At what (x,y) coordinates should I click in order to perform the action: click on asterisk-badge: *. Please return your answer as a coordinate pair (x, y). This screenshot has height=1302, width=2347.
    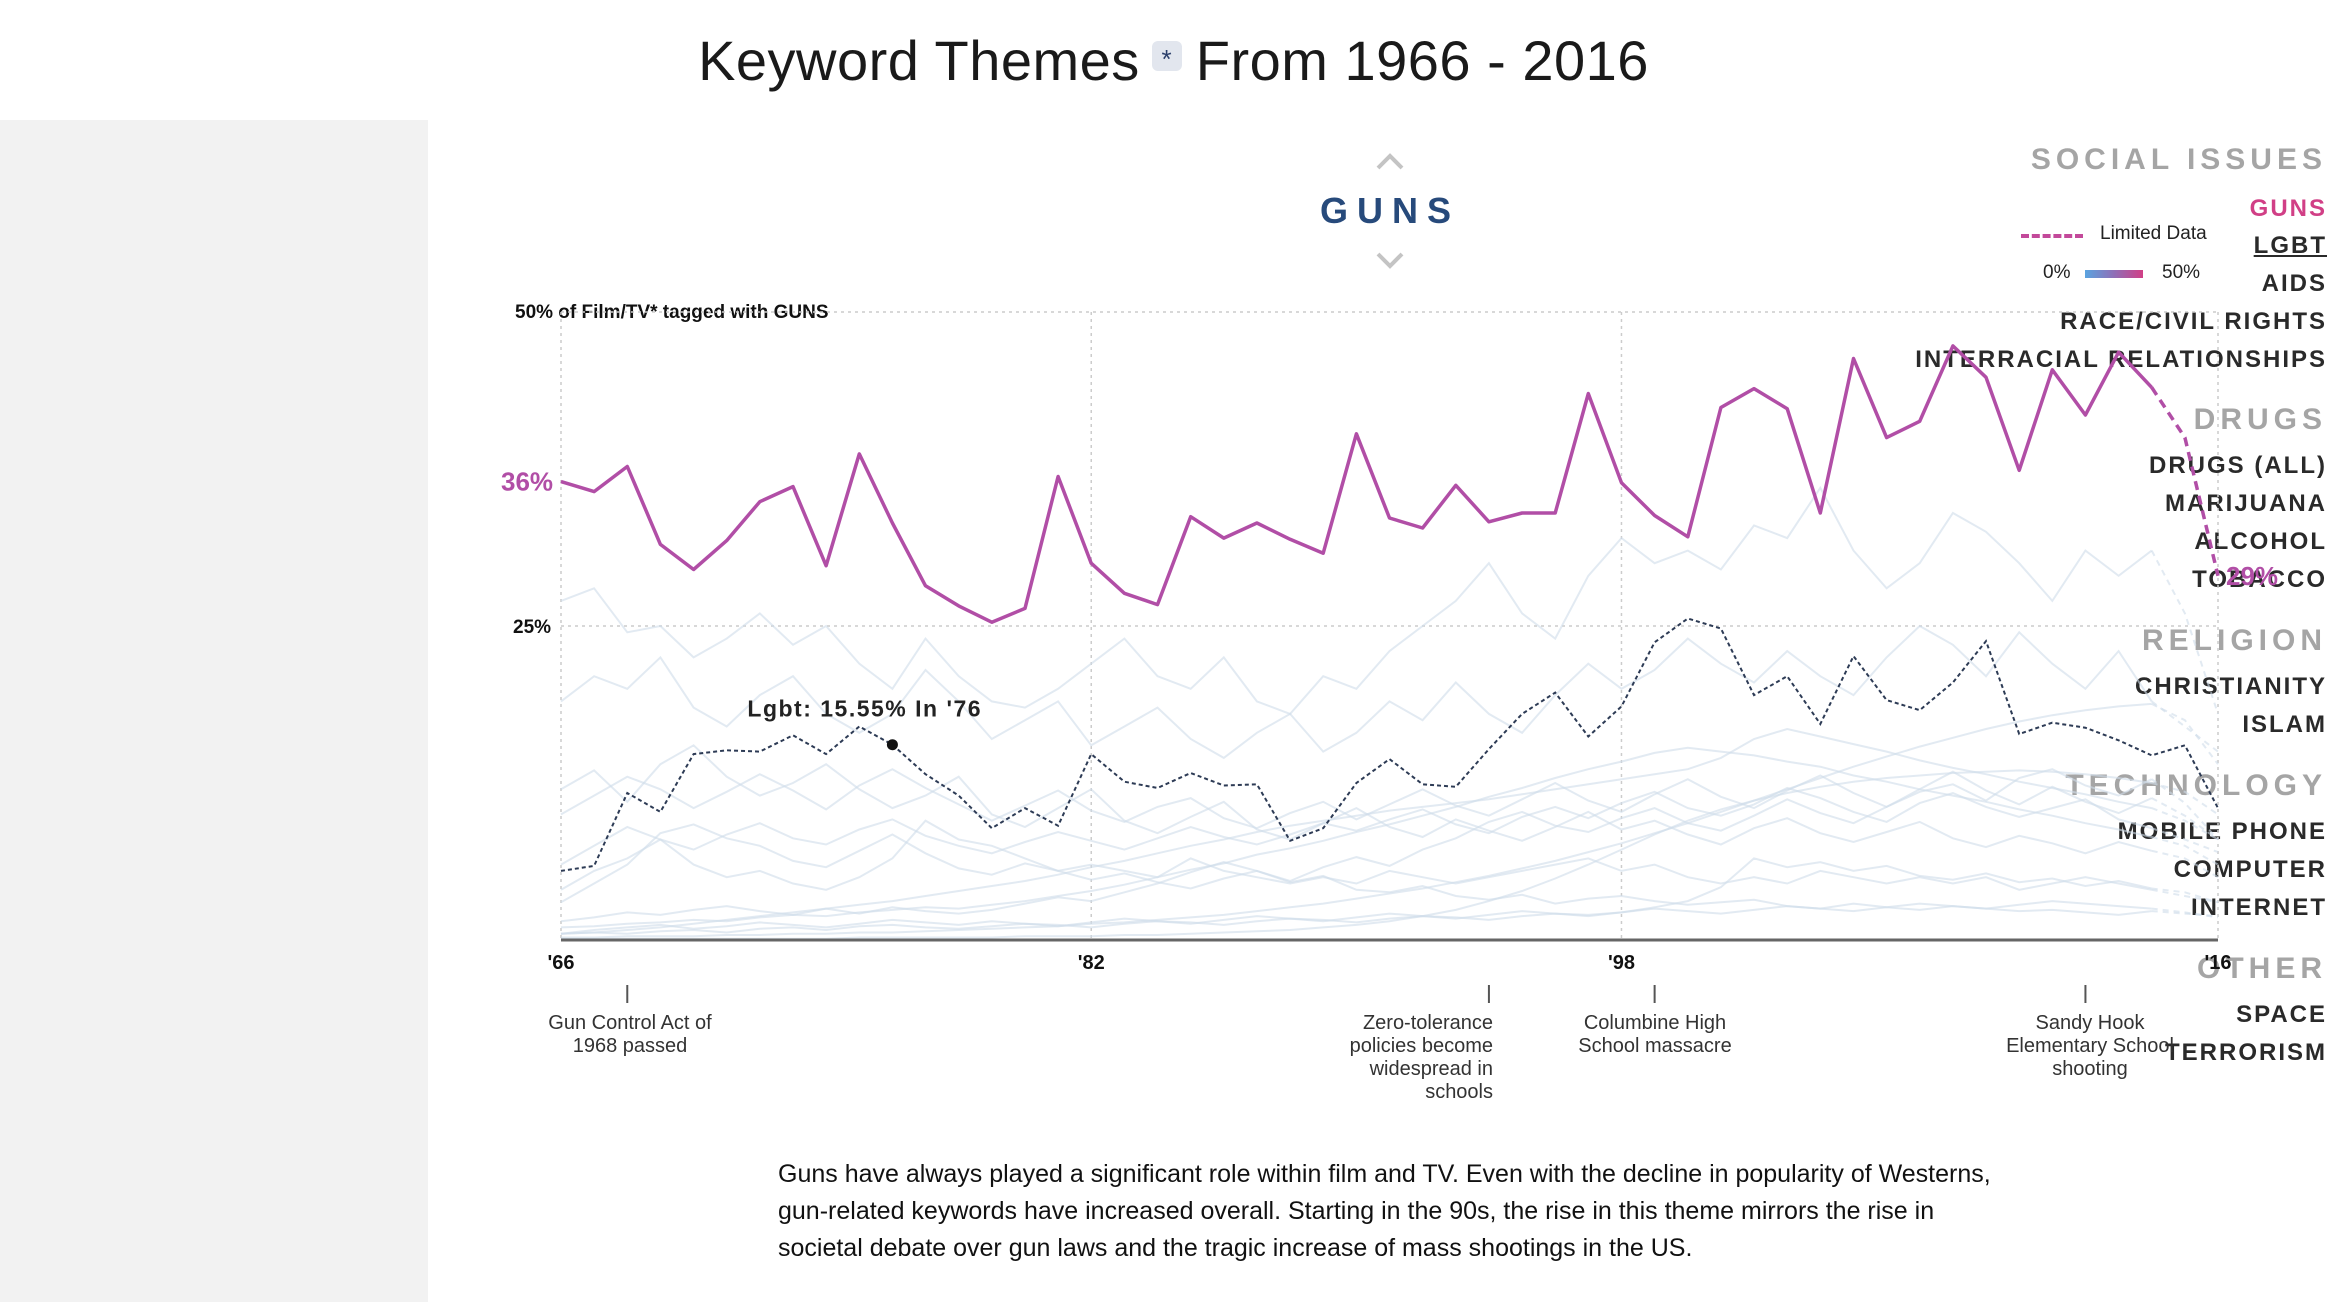
    Looking at the image, I should click on (1166, 57).